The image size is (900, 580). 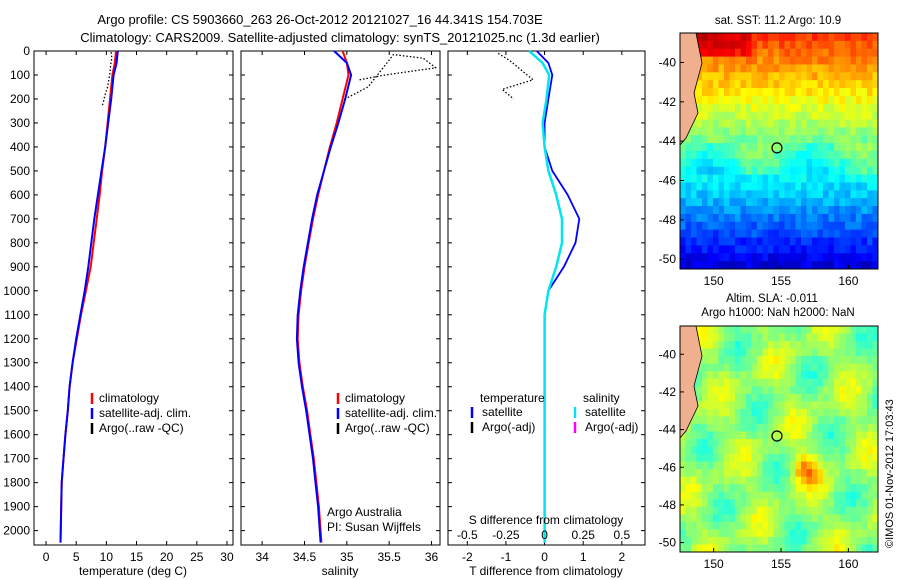 What do you see at coordinates (16, 483) in the screenshot?
I see `y-tick-label: 1800` at bounding box center [16, 483].